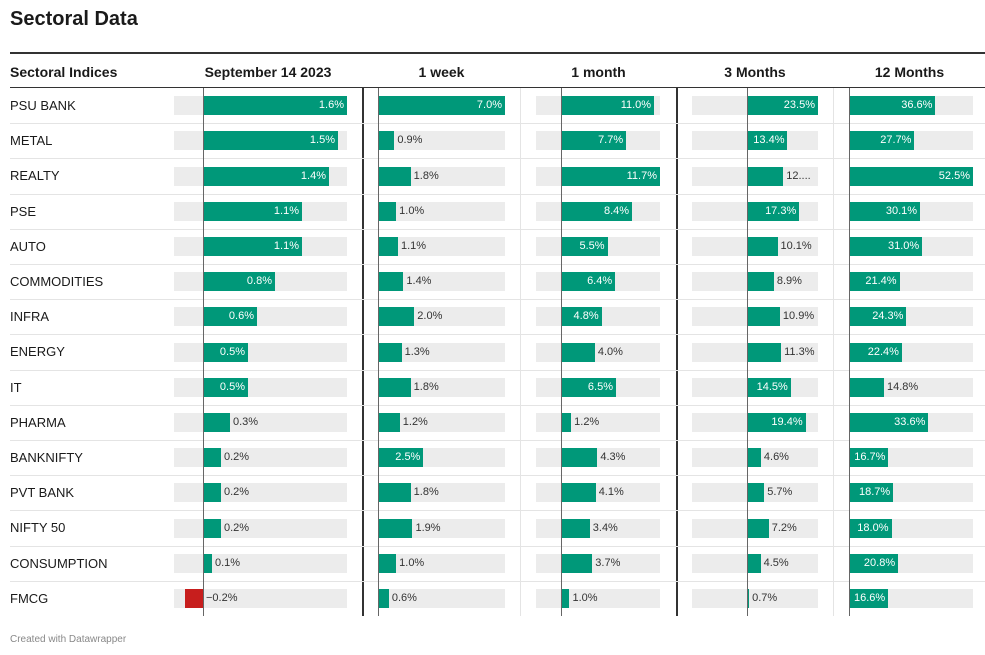 This screenshot has width=985, height=655. Describe the element at coordinates (489, 105) in the screenshot. I see `value-label: 7.0%` at that location.